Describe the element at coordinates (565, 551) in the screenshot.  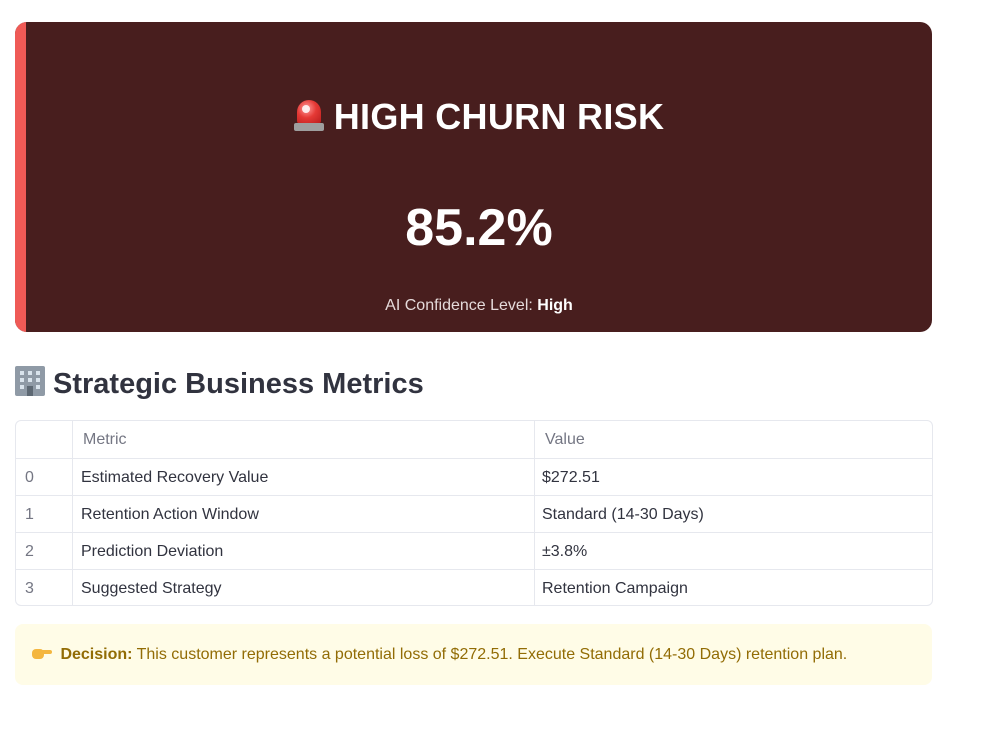
I see `value-cell: ±3.8%` at that location.